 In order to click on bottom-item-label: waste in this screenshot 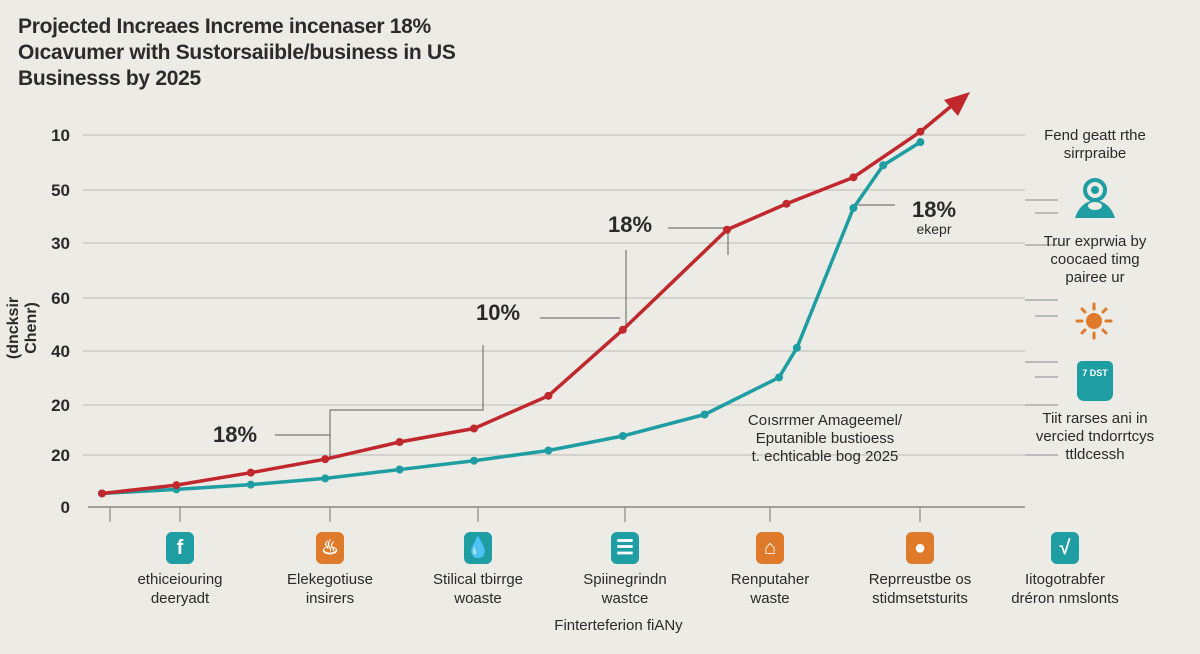, I will do `click(770, 598)`.